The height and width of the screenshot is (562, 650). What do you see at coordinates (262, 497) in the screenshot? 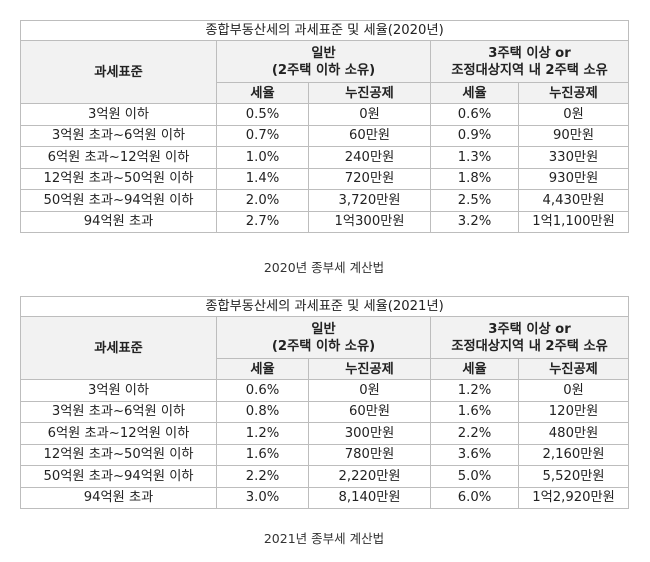
I see `general-rate-cell: 3.0%` at bounding box center [262, 497].